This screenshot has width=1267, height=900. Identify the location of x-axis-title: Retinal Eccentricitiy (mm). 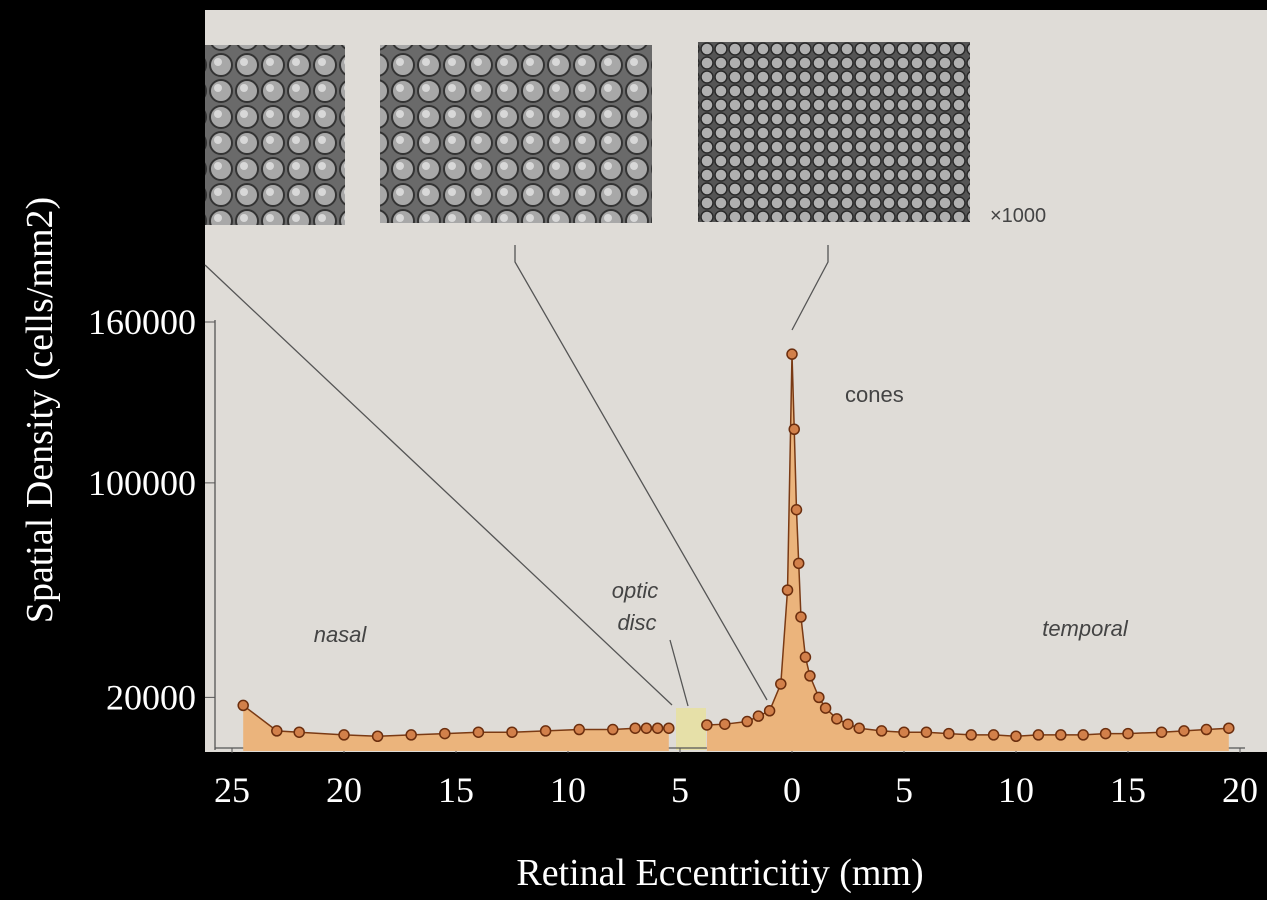
(719, 873).